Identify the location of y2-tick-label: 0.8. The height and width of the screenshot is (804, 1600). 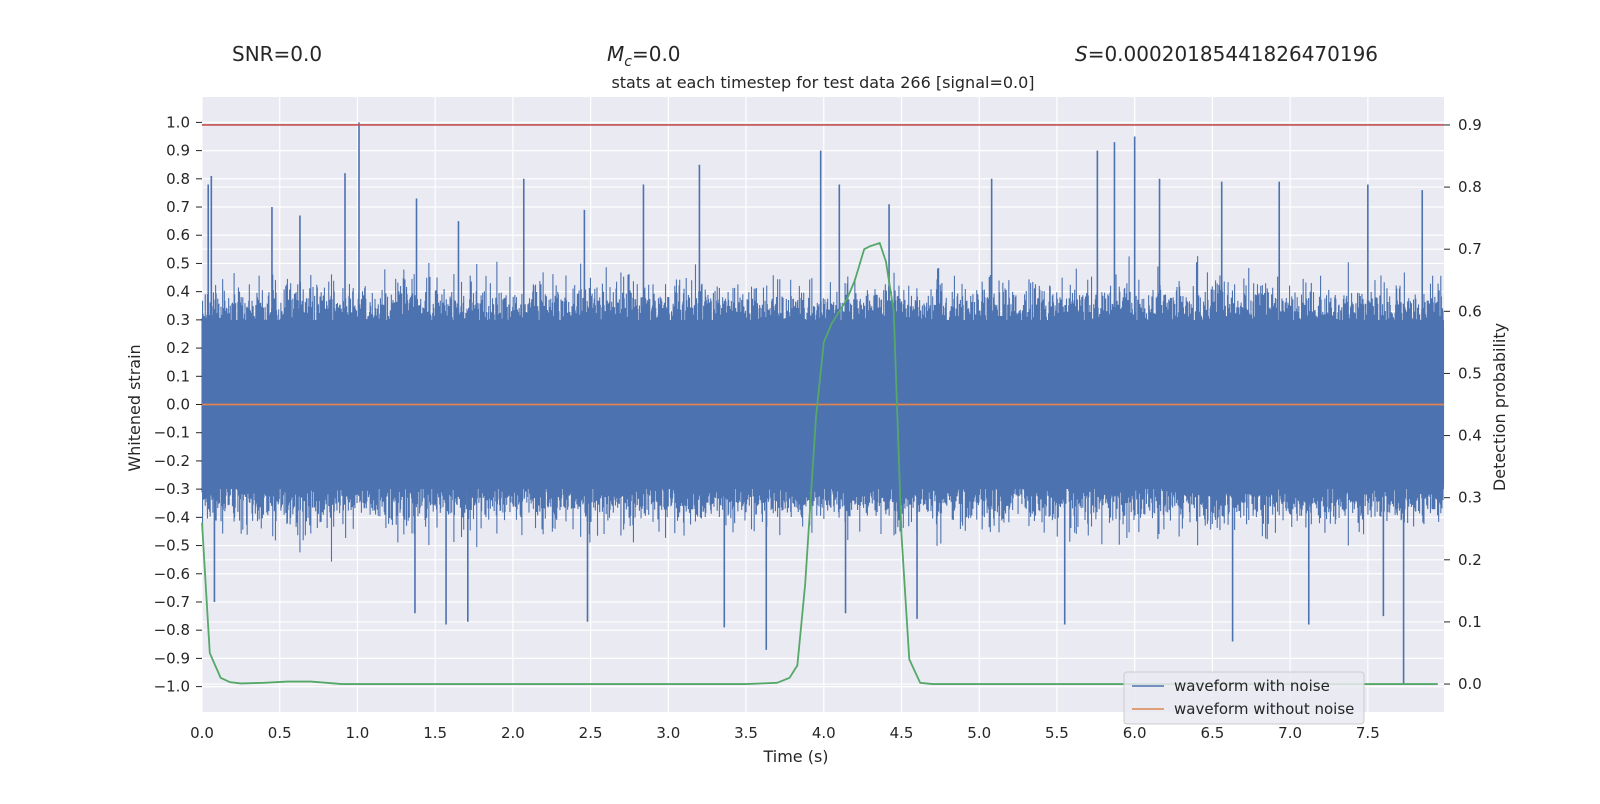
(1470, 187).